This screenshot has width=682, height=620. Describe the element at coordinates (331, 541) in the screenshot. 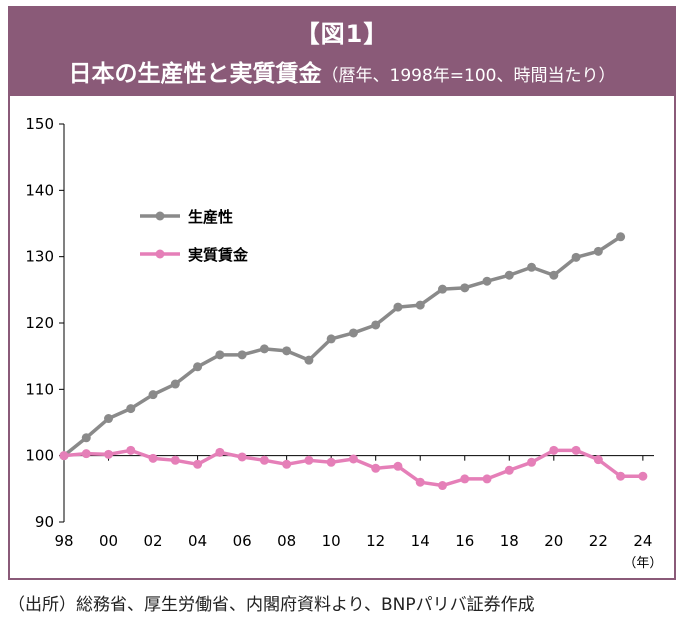

I see `x-tick-label: 10` at that location.